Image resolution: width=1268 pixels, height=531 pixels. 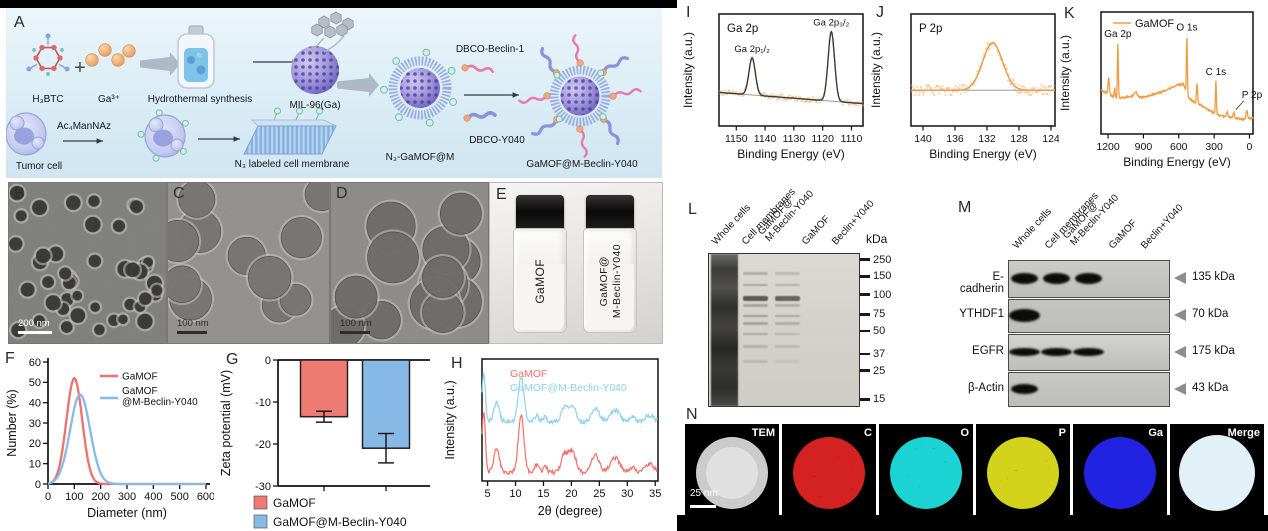 I want to click on vial-gamof-text: GaMOF, so click(x=540, y=281).